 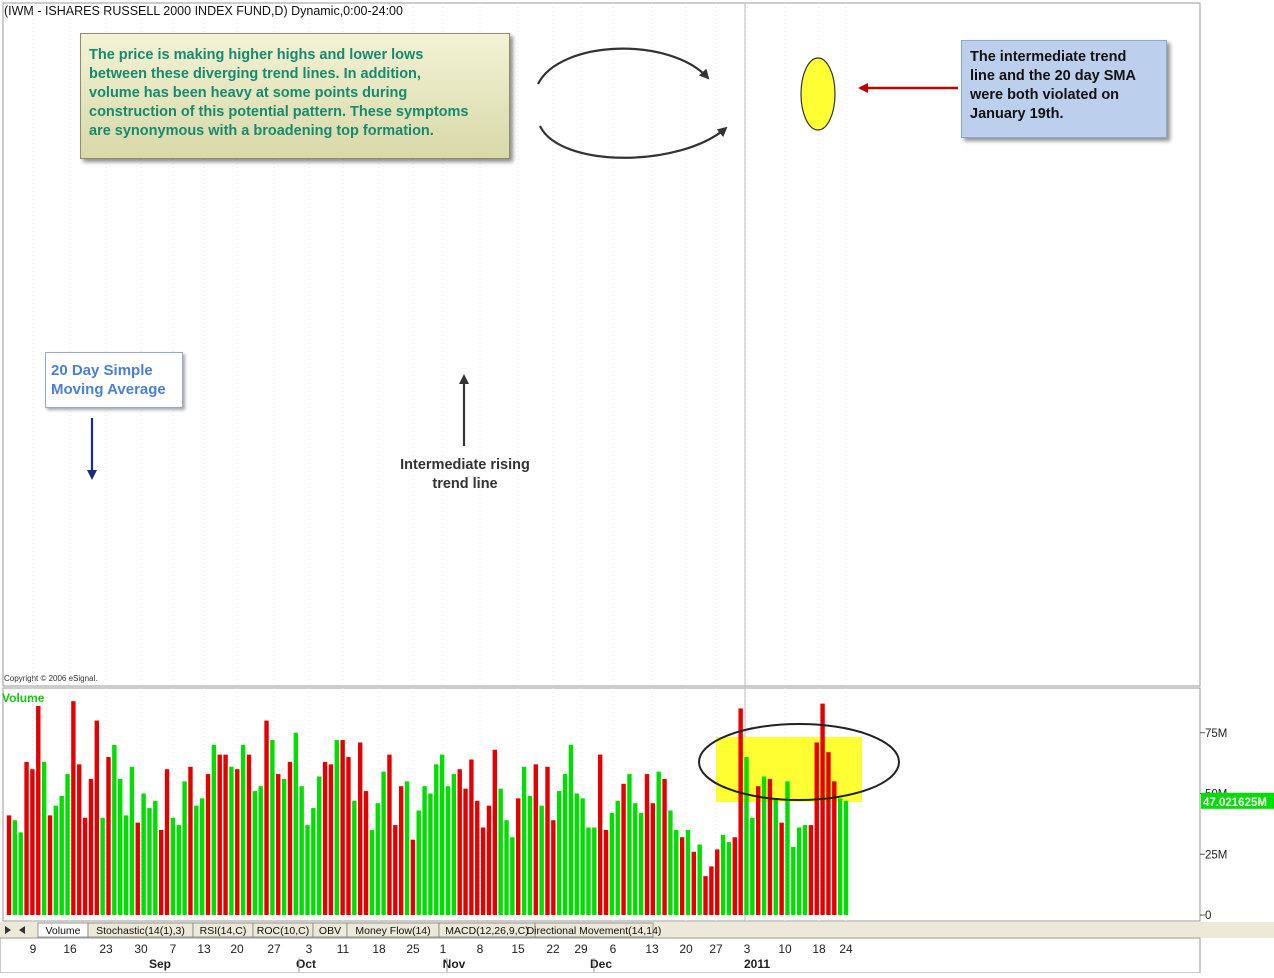 I want to click on volume-tick-label: 75M, so click(x=1216, y=734).